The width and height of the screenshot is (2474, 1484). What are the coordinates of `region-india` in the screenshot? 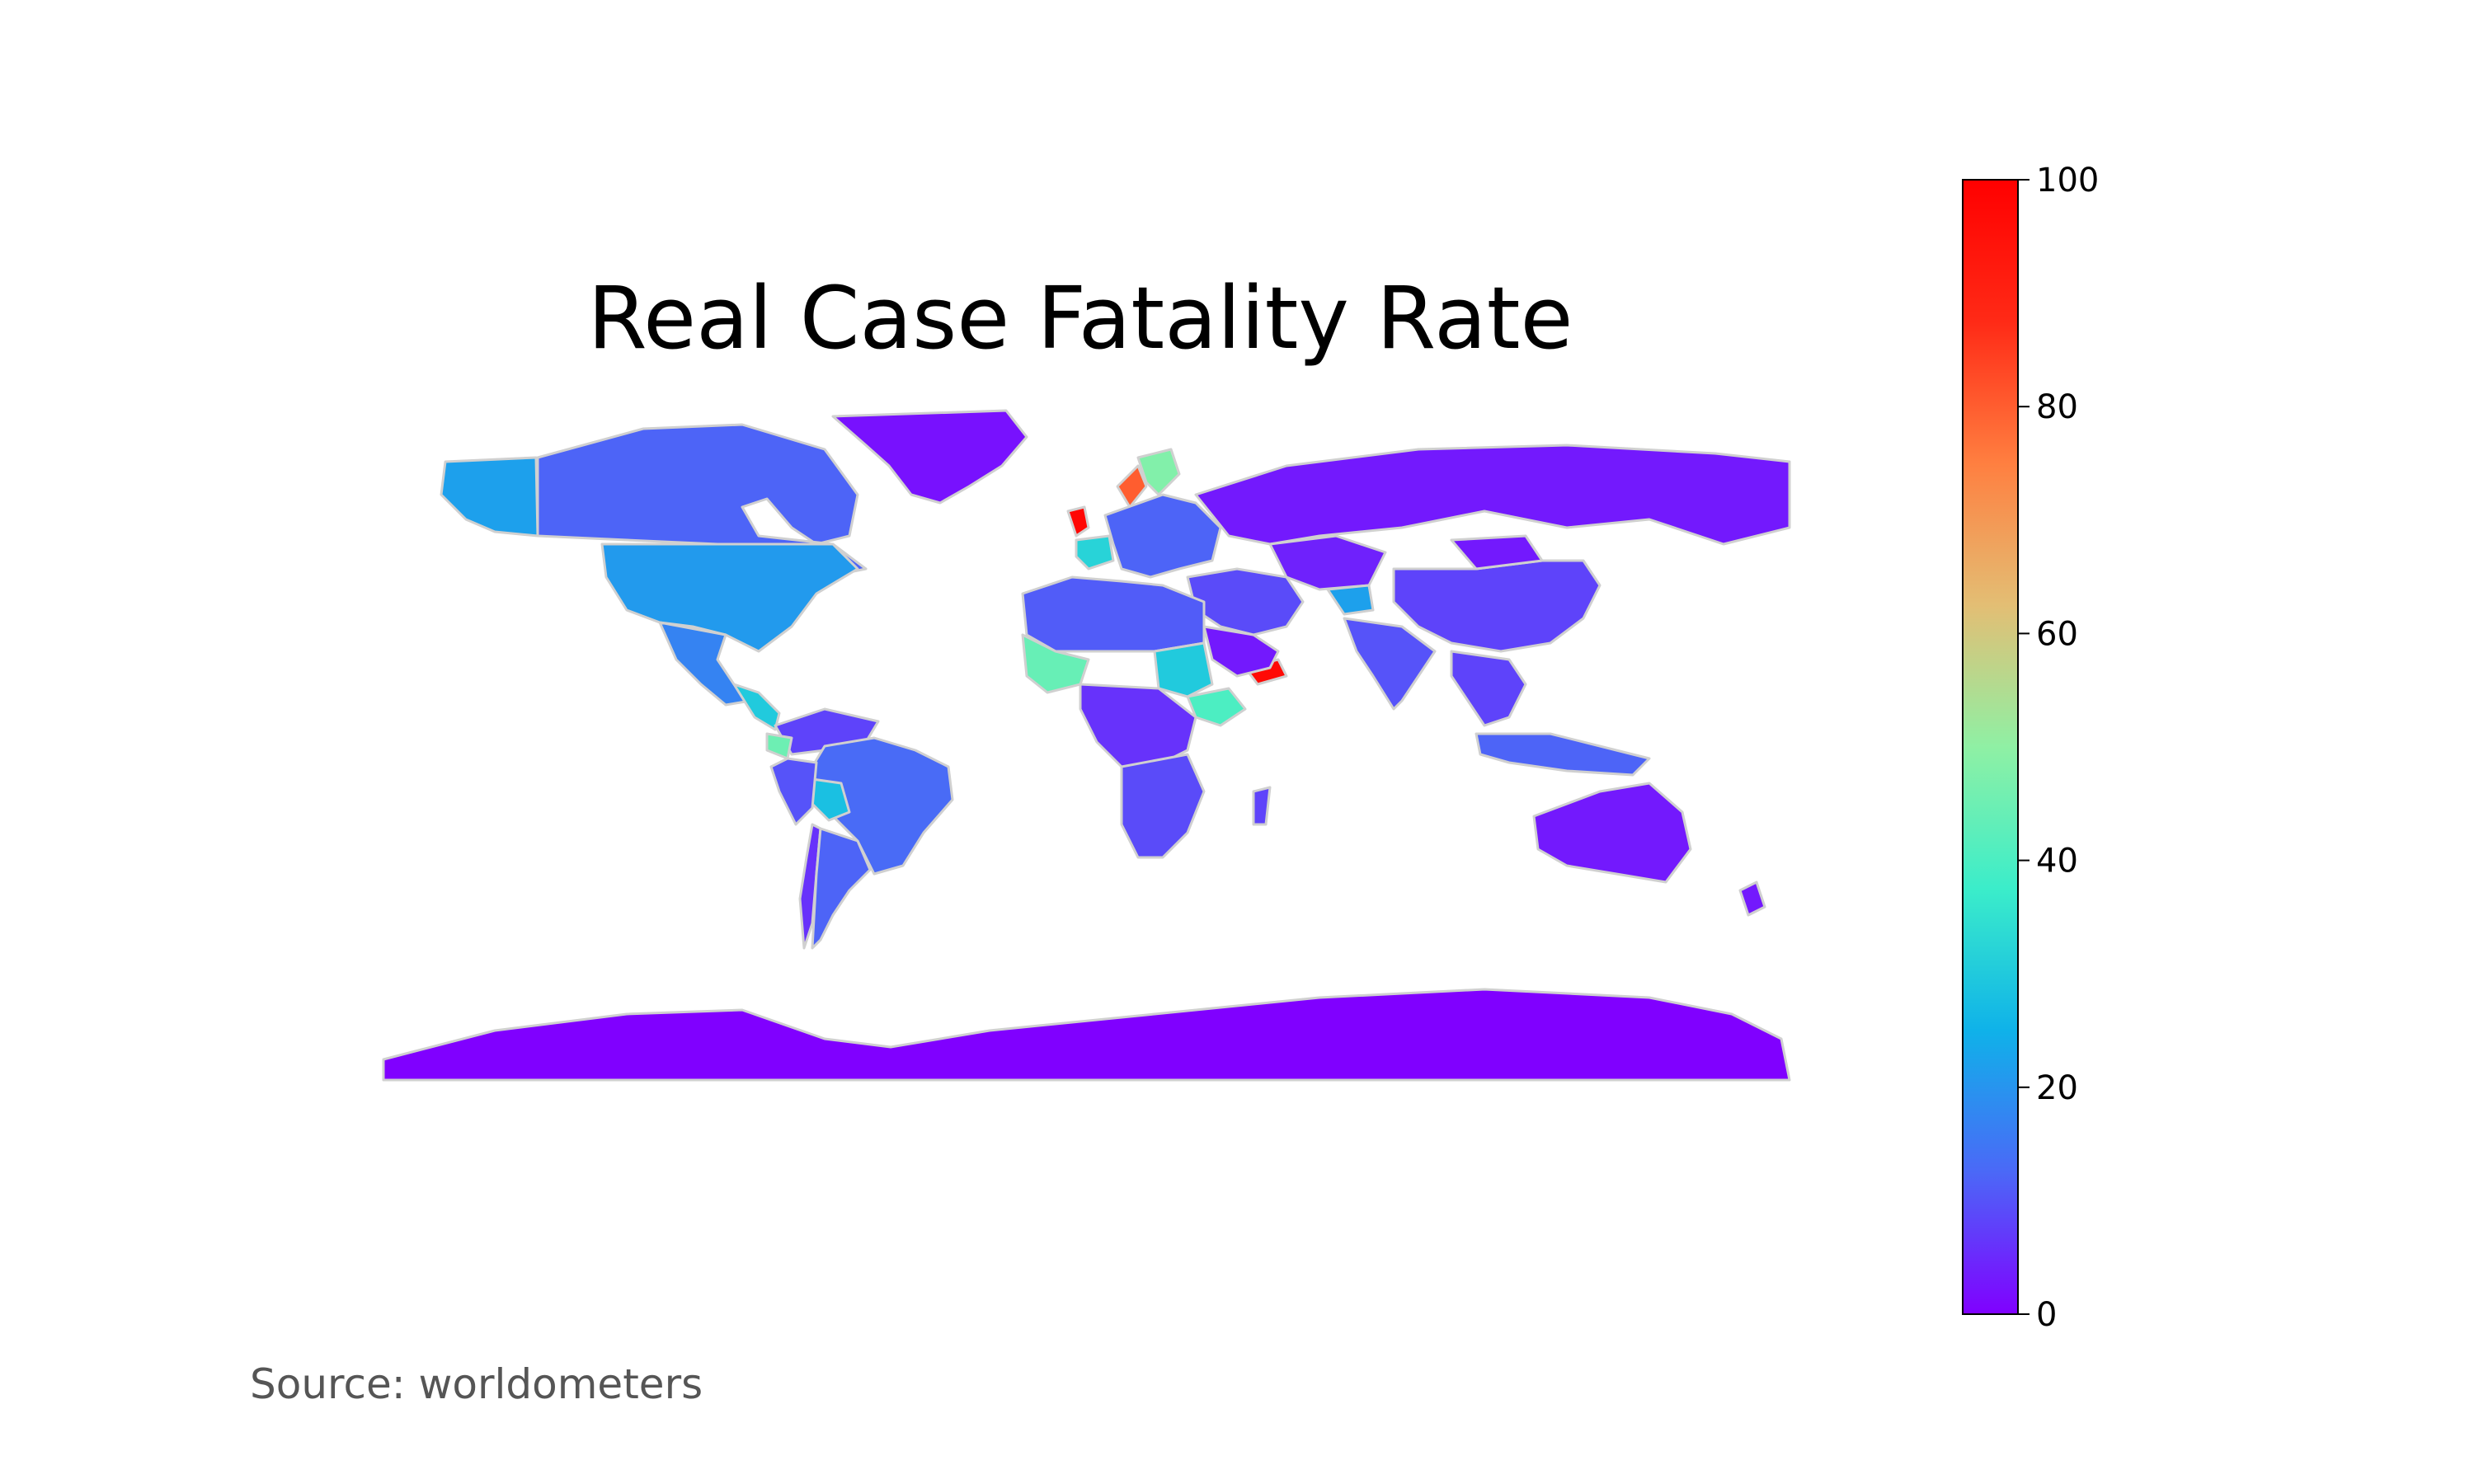 It's located at (1390, 664).